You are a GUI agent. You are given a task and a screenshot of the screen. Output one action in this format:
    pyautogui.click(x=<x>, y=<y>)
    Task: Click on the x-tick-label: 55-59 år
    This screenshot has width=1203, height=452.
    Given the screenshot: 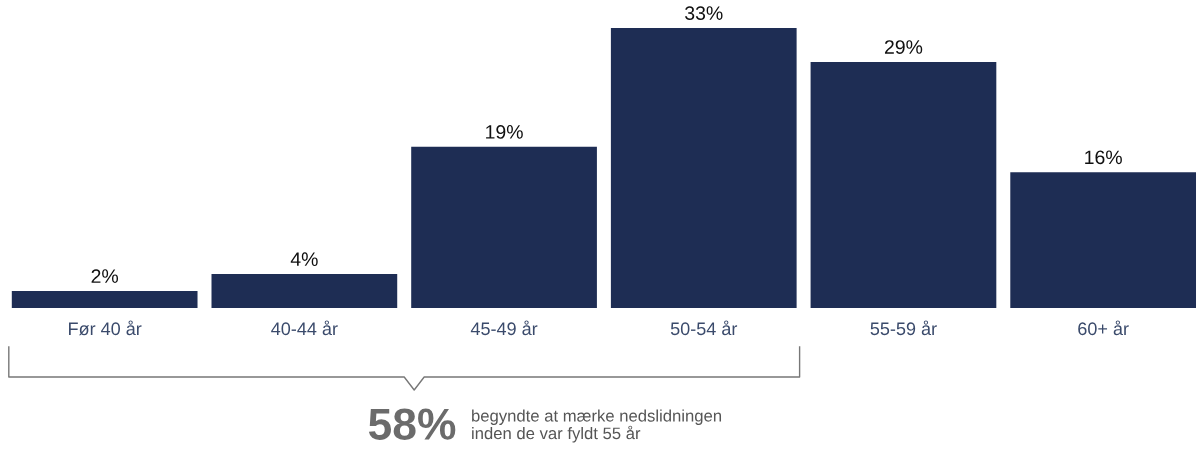 What is the action you would take?
    pyautogui.click(x=903, y=328)
    